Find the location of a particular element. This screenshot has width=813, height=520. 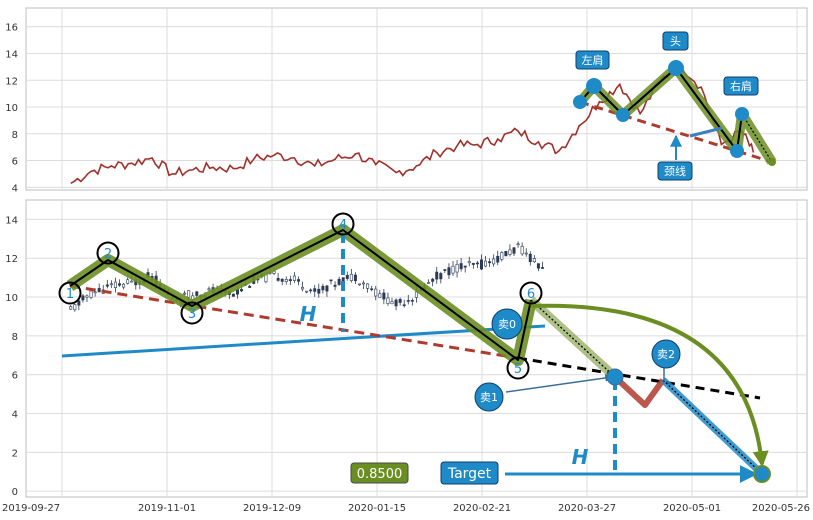

pattern-neckline is located at coordinates (294, 322).